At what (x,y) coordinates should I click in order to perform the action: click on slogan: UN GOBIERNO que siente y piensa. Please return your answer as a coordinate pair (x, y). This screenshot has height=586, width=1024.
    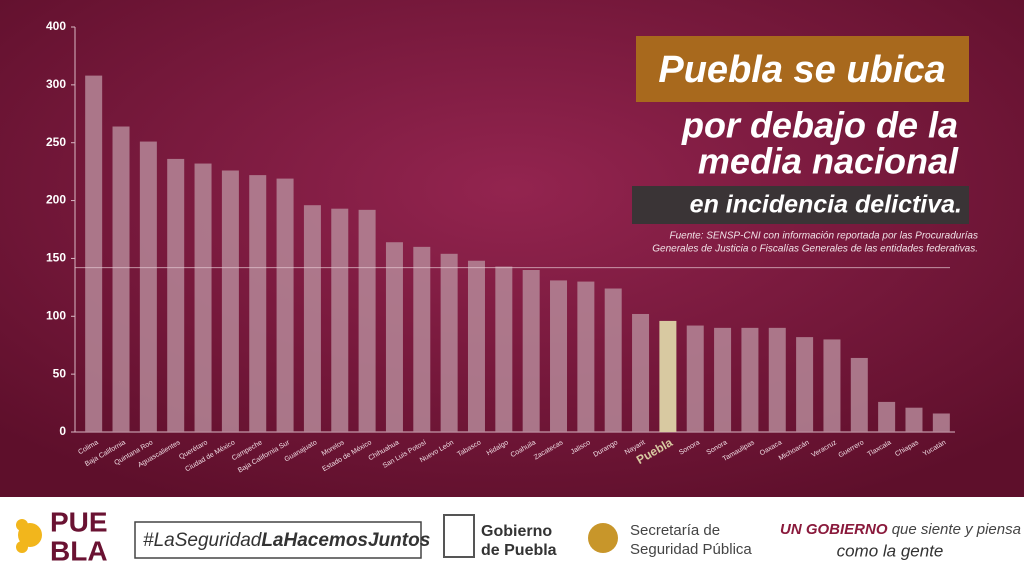
    Looking at the image, I should click on (900, 529).